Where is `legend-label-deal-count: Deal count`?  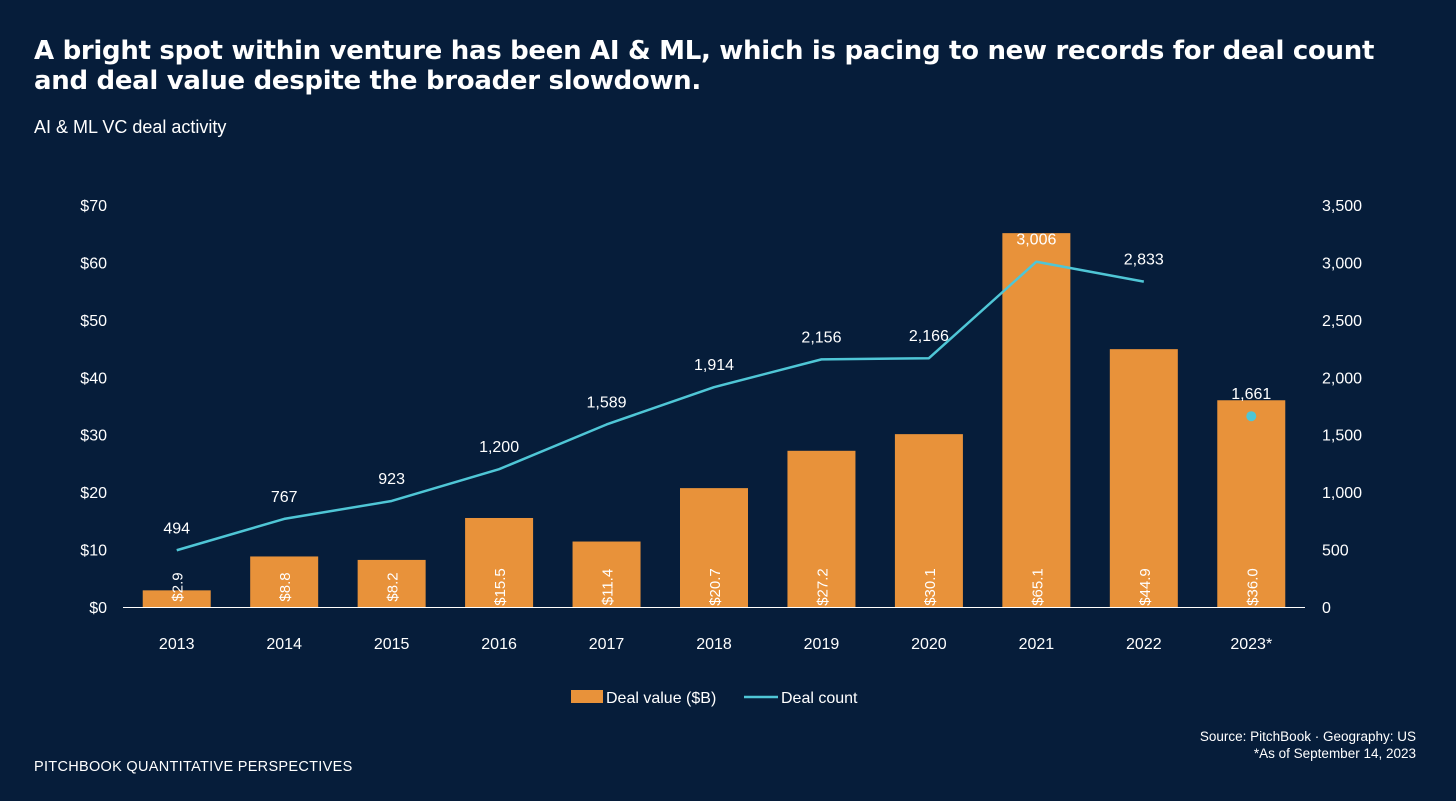 legend-label-deal-count: Deal count is located at coordinates (819, 698).